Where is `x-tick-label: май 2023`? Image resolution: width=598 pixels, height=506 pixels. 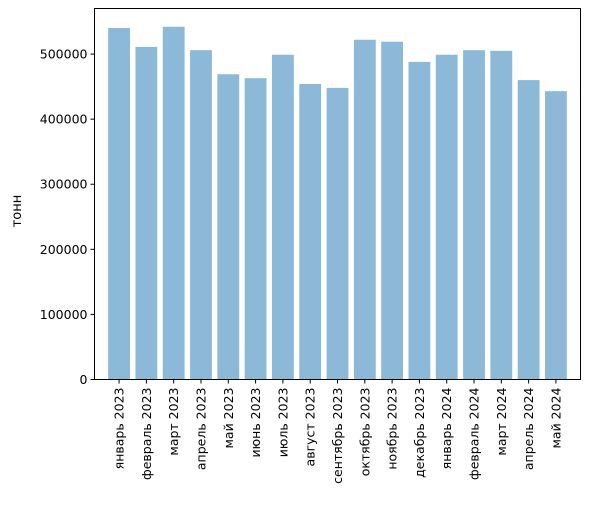
x-tick-label: май 2023 is located at coordinates (228, 418).